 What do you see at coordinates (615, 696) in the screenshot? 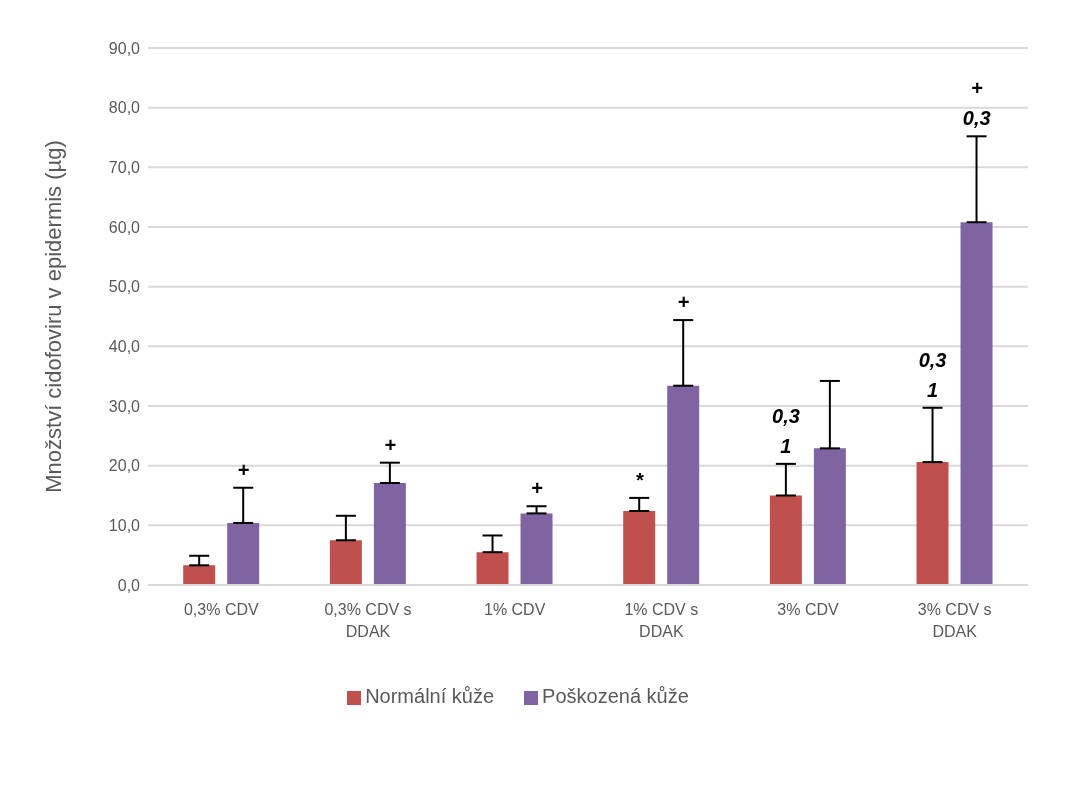
I see `legend-label: Poškozená kůže` at bounding box center [615, 696].